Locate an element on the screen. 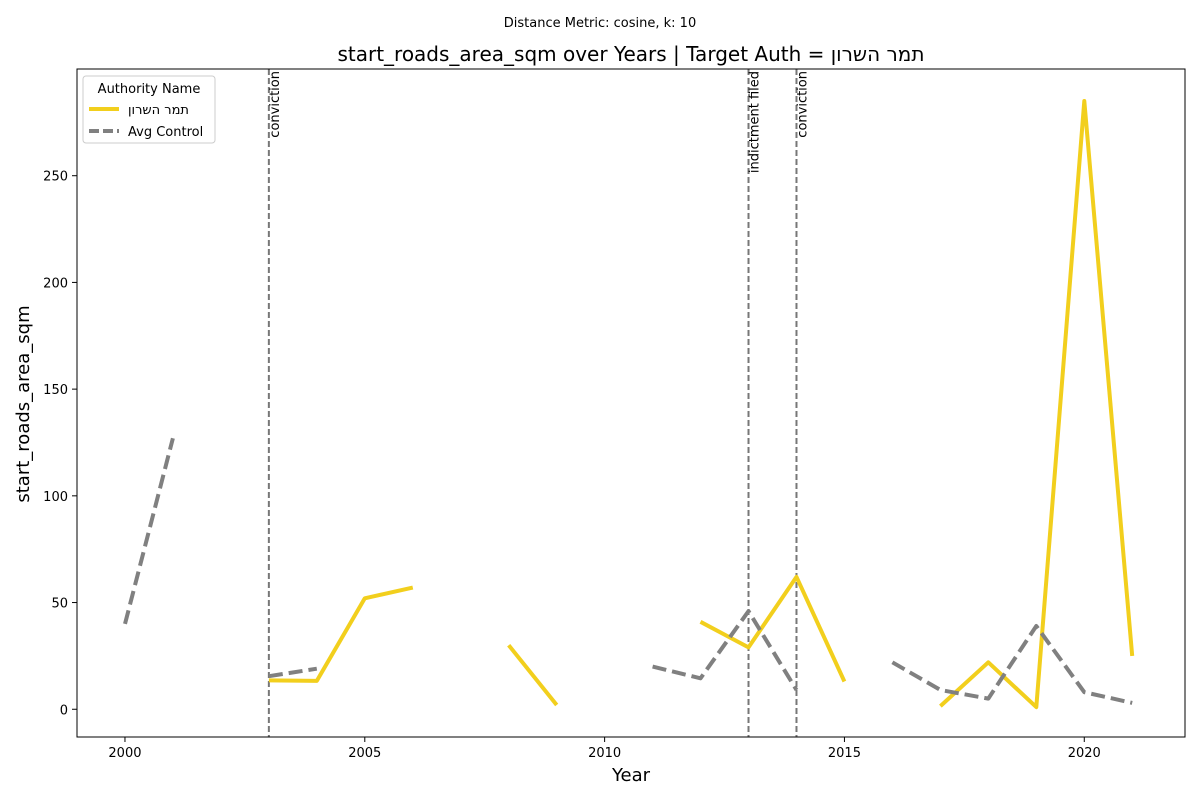 The width and height of the screenshot is (1200, 800). y-tick-label: 200 is located at coordinates (55, 283).